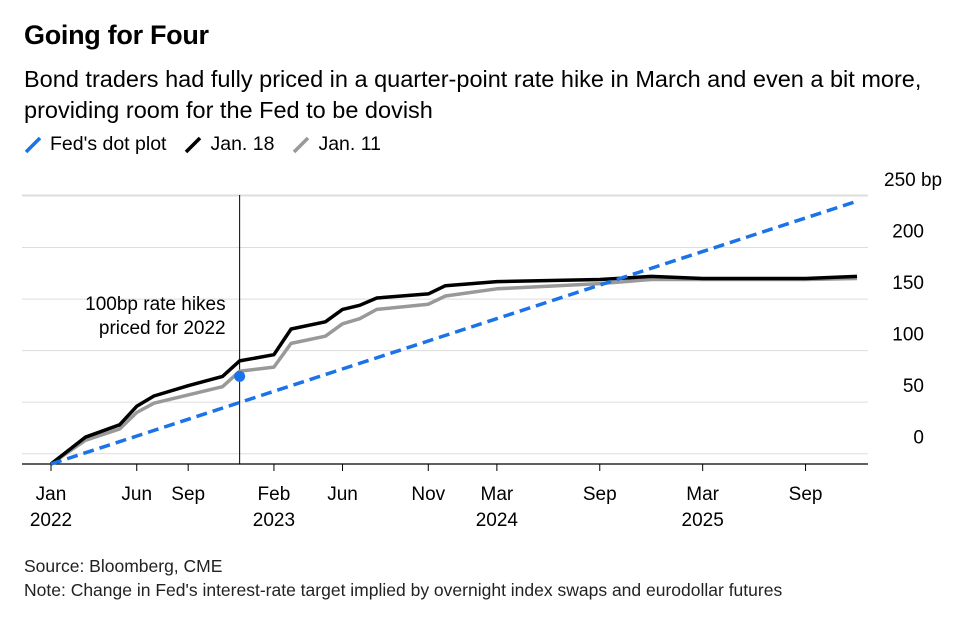 The height and width of the screenshot is (622, 972). I want to click on x-tick-label-5: Nov, so click(428, 494).